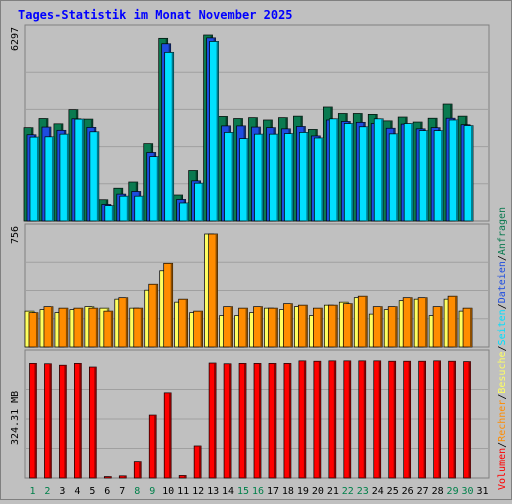  I want to click on x-tick-label-25: 25, so click(393, 491).